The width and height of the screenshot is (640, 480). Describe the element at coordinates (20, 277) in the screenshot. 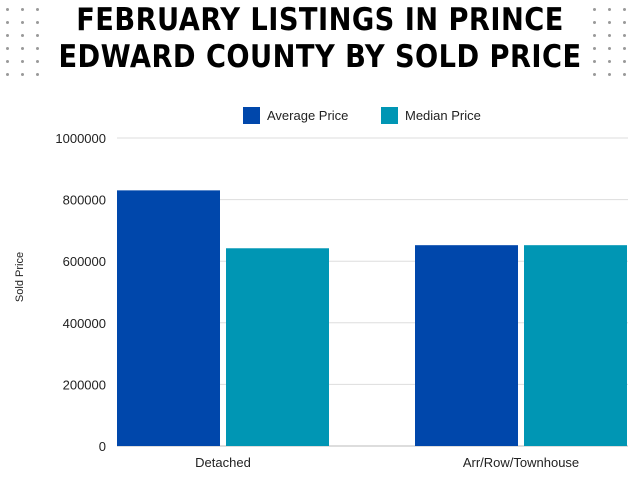

I see `y-axis-label: Sold Price` at that location.